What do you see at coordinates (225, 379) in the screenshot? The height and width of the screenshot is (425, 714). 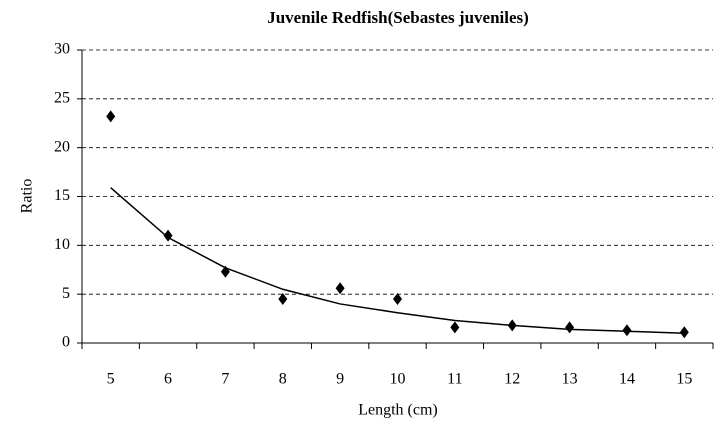 I see `x-tick-label: 7` at bounding box center [225, 379].